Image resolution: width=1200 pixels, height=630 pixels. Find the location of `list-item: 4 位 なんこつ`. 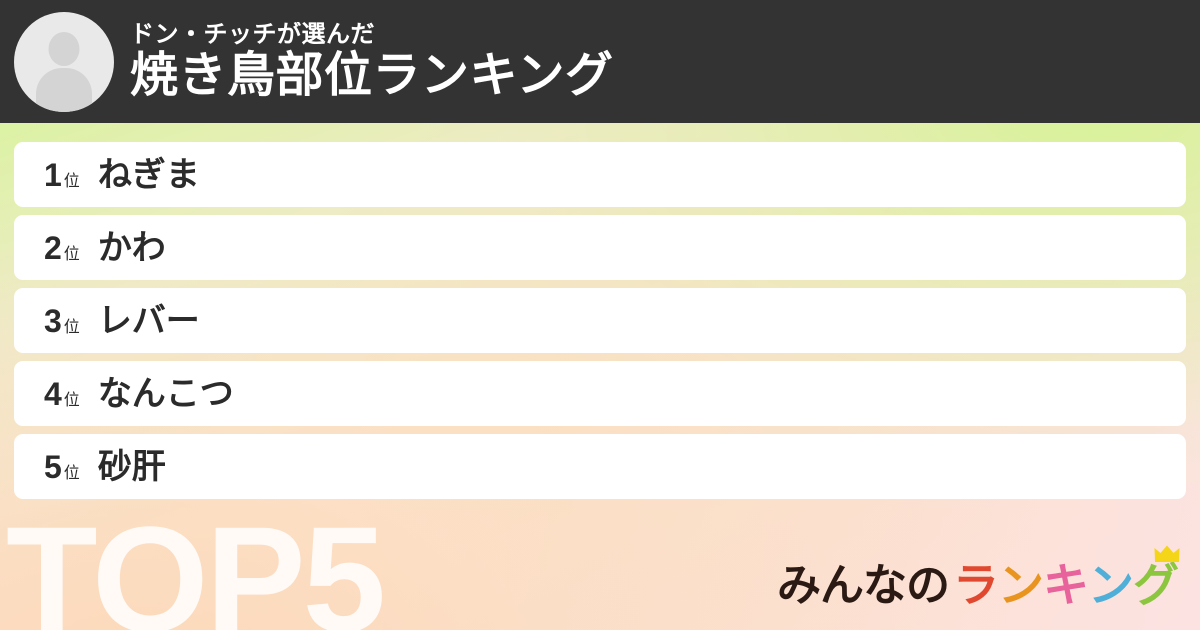

list-item: 4 位 なんこつ is located at coordinates (600, 393).